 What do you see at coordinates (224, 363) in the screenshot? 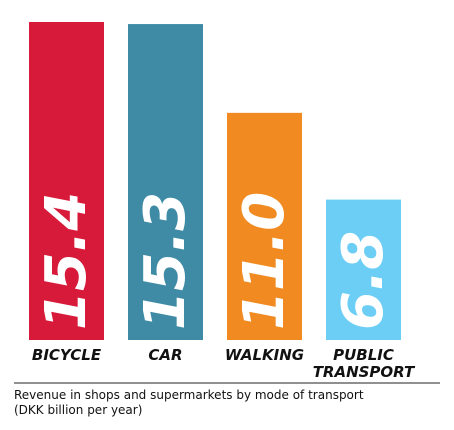
I see `category-labels-layer: BICYCLE CAR WALKING PUBLIC TRANSPORT` at bounding box center [224, 363].